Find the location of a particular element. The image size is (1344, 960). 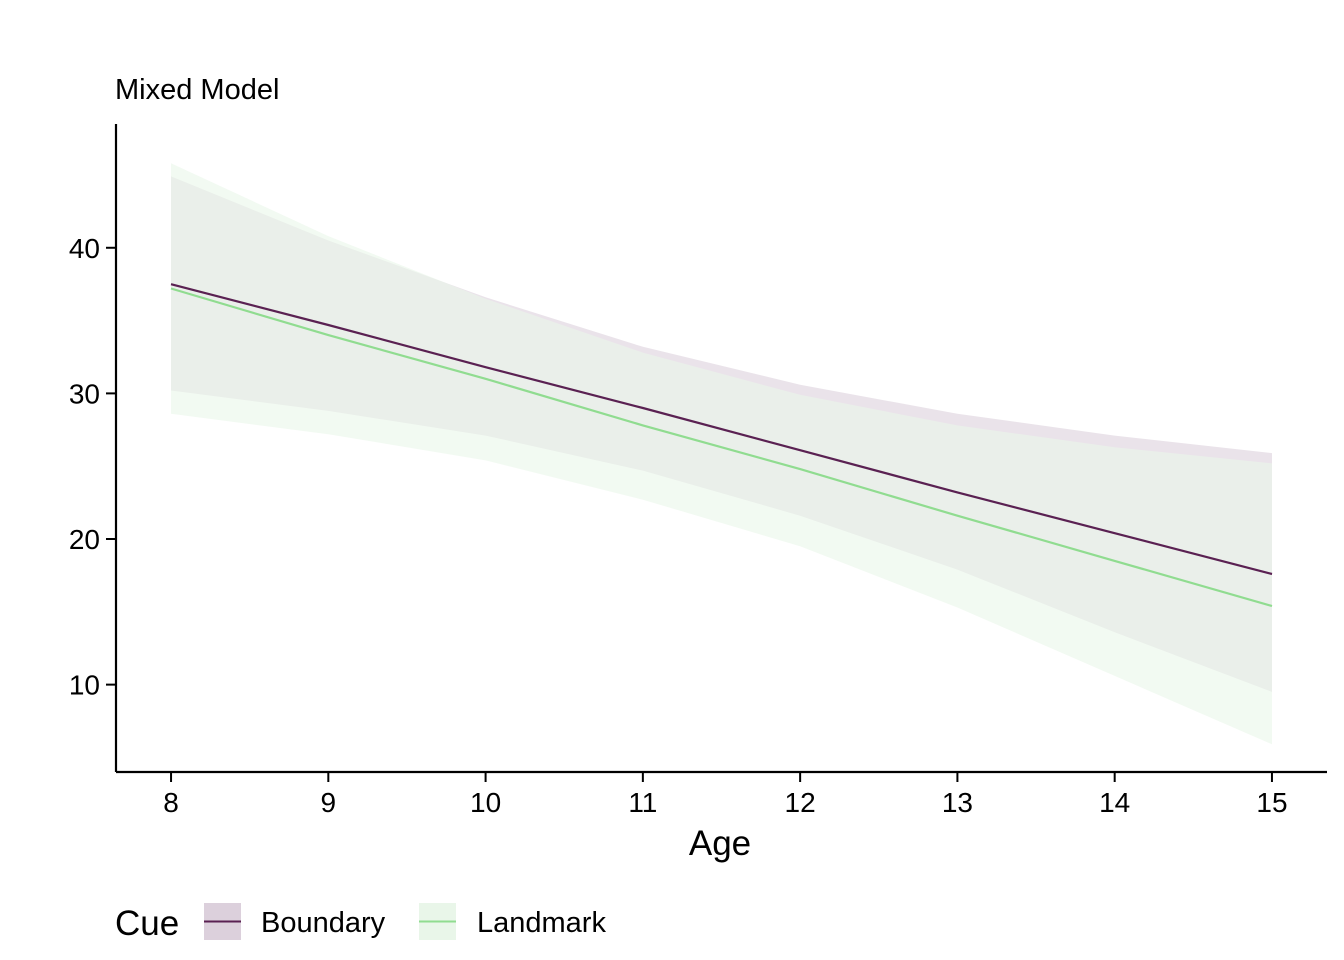

legend-label-boundary: Boundary is located at coordinates (323, 923).